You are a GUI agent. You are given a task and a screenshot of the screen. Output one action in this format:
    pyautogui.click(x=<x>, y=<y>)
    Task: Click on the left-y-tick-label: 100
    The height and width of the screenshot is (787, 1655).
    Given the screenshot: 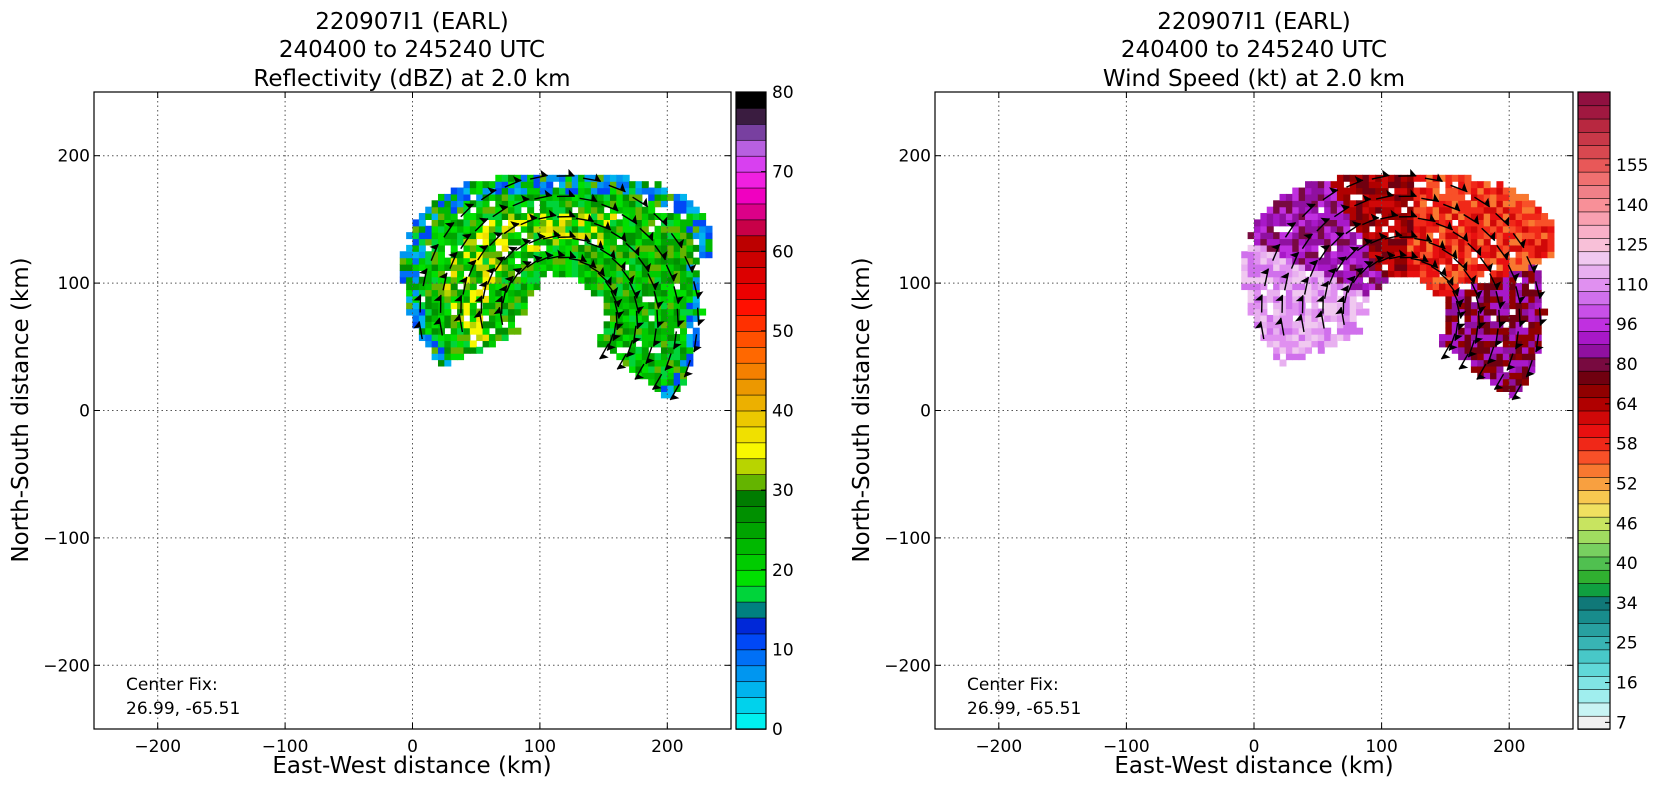 What is the action you would take?
    pyautogui.click(x=74, y=284)
    